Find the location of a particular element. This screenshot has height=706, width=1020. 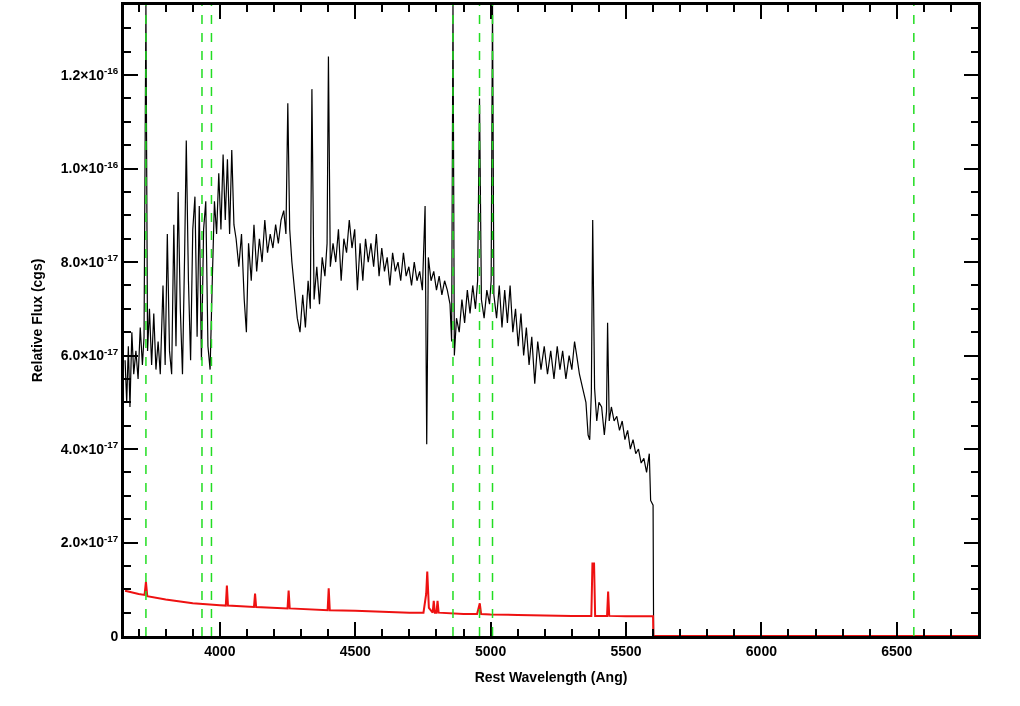

y-tick-label: 4.0×10$^{-17}$ is located at coordinates (89, 448).